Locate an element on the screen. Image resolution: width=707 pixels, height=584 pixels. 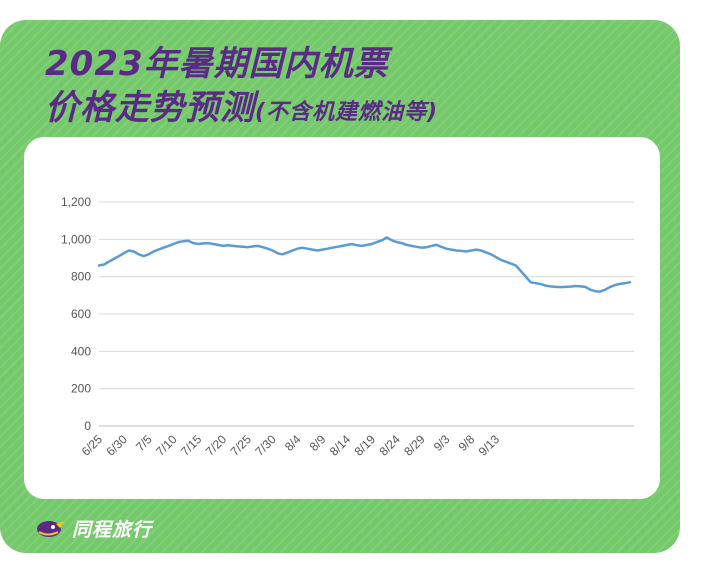
y-tick-label: 1,200 is located at coordinates (76, 202).